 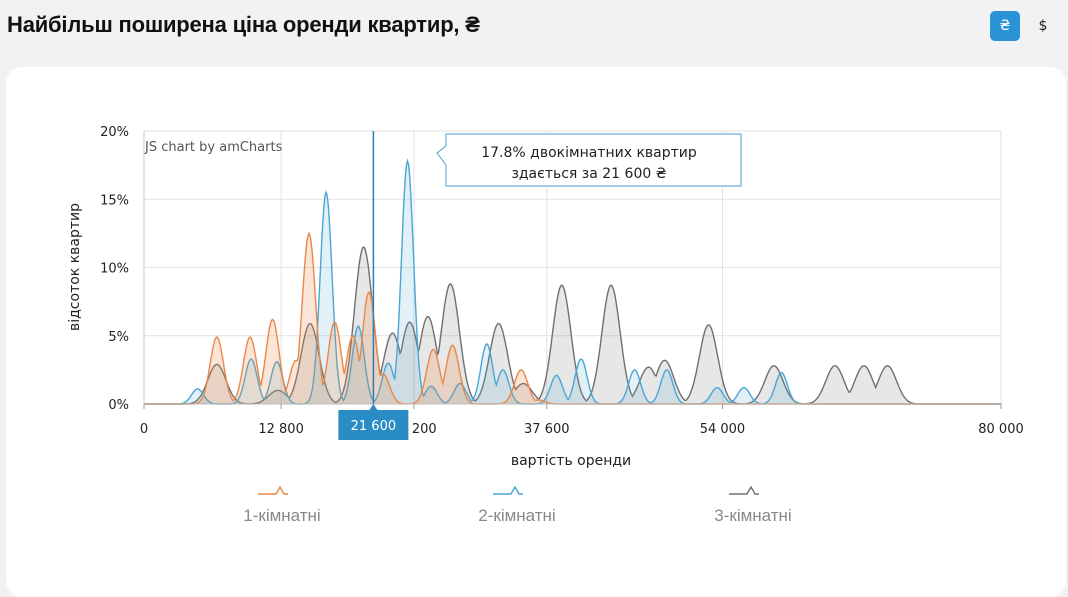 I want to click on legend-item-2: 2-кімнатні, so click(x=517, y=505).